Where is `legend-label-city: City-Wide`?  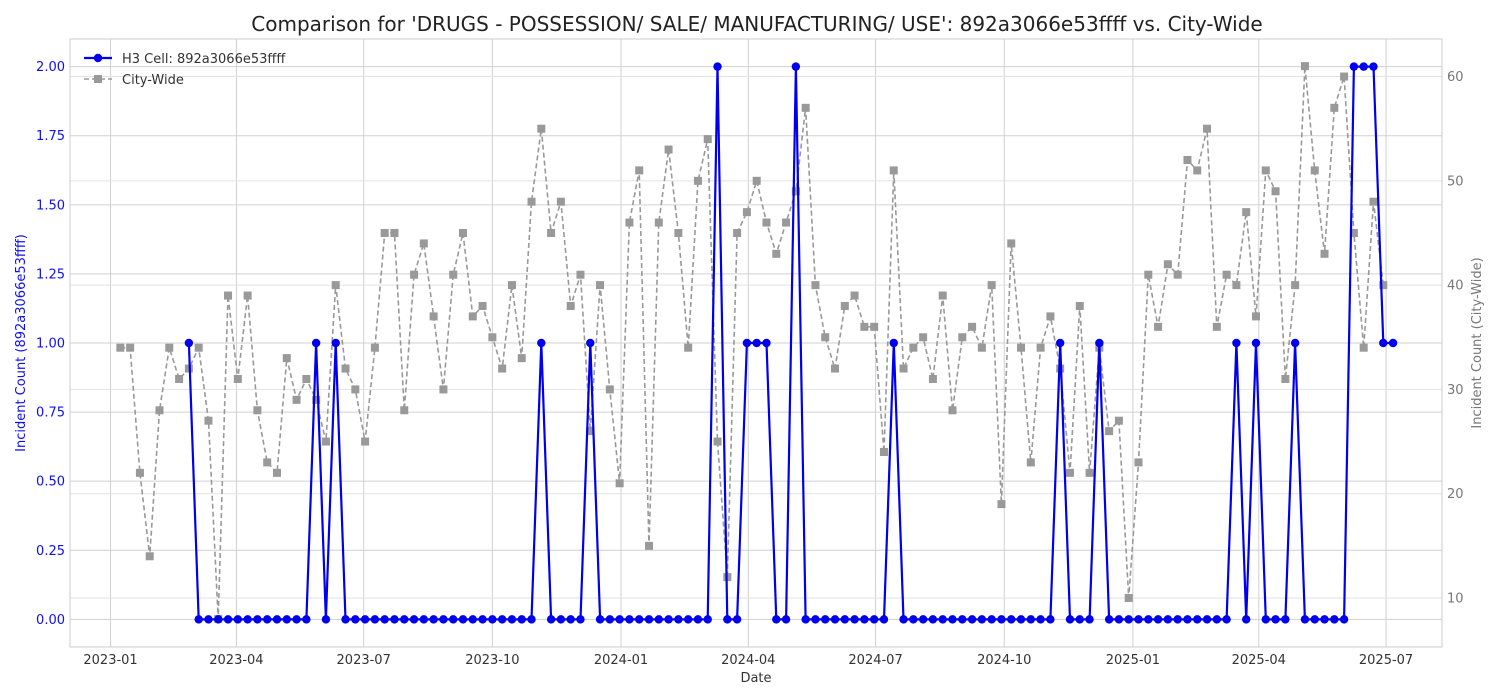 legend-label-city: City-Wide is located at coordinates (153, 80).